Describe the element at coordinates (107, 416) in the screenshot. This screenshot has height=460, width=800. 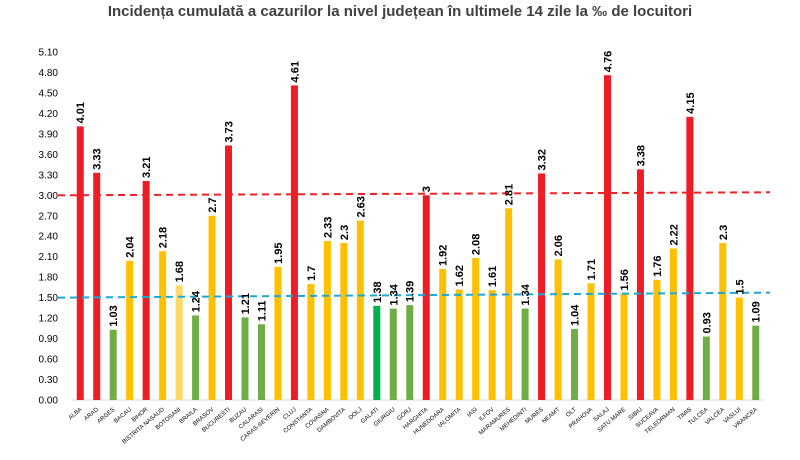
I see `category-label: ARGES` at that location.